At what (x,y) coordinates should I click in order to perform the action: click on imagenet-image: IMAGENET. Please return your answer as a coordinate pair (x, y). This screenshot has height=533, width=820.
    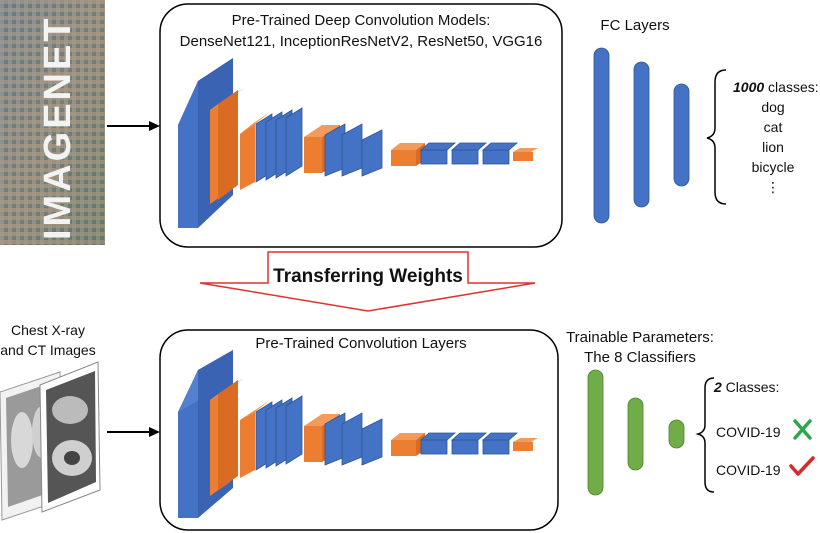
    Looking at the image, I should click on (52, 122).